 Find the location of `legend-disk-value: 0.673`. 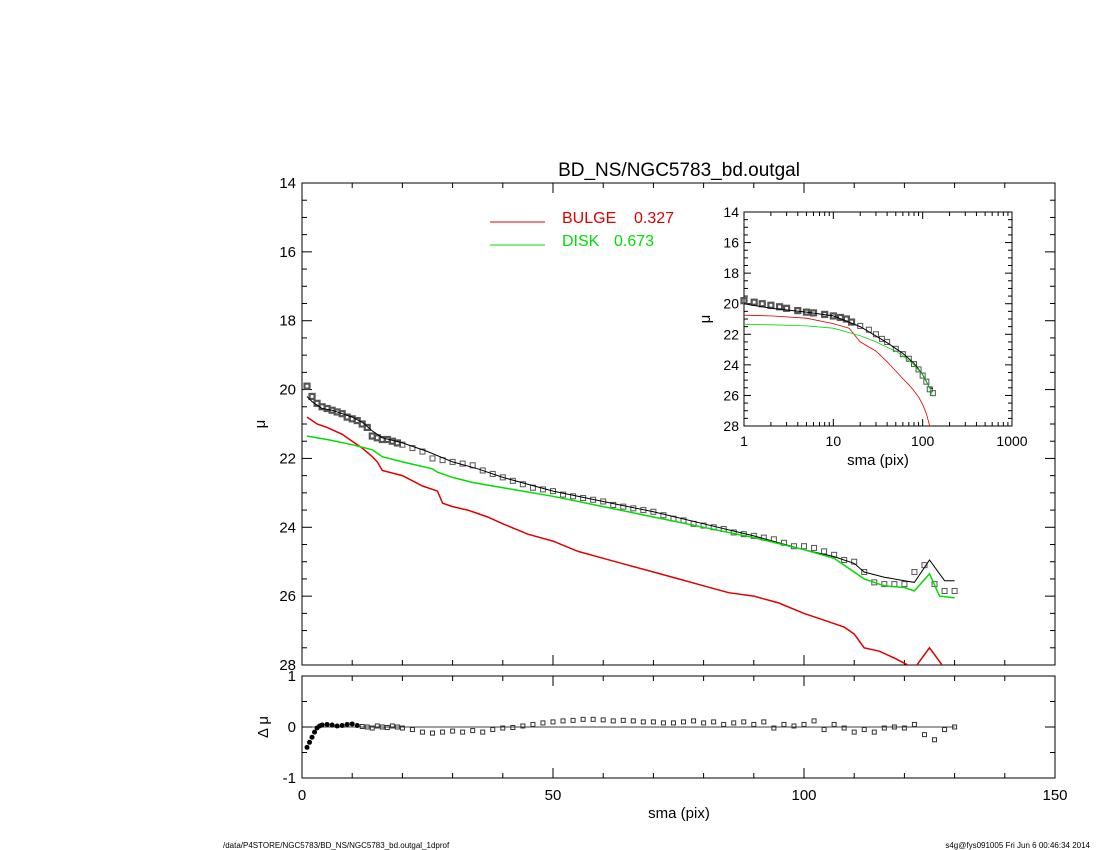

legend-disk-value: 0.673 is located at coordinates (634, 241).